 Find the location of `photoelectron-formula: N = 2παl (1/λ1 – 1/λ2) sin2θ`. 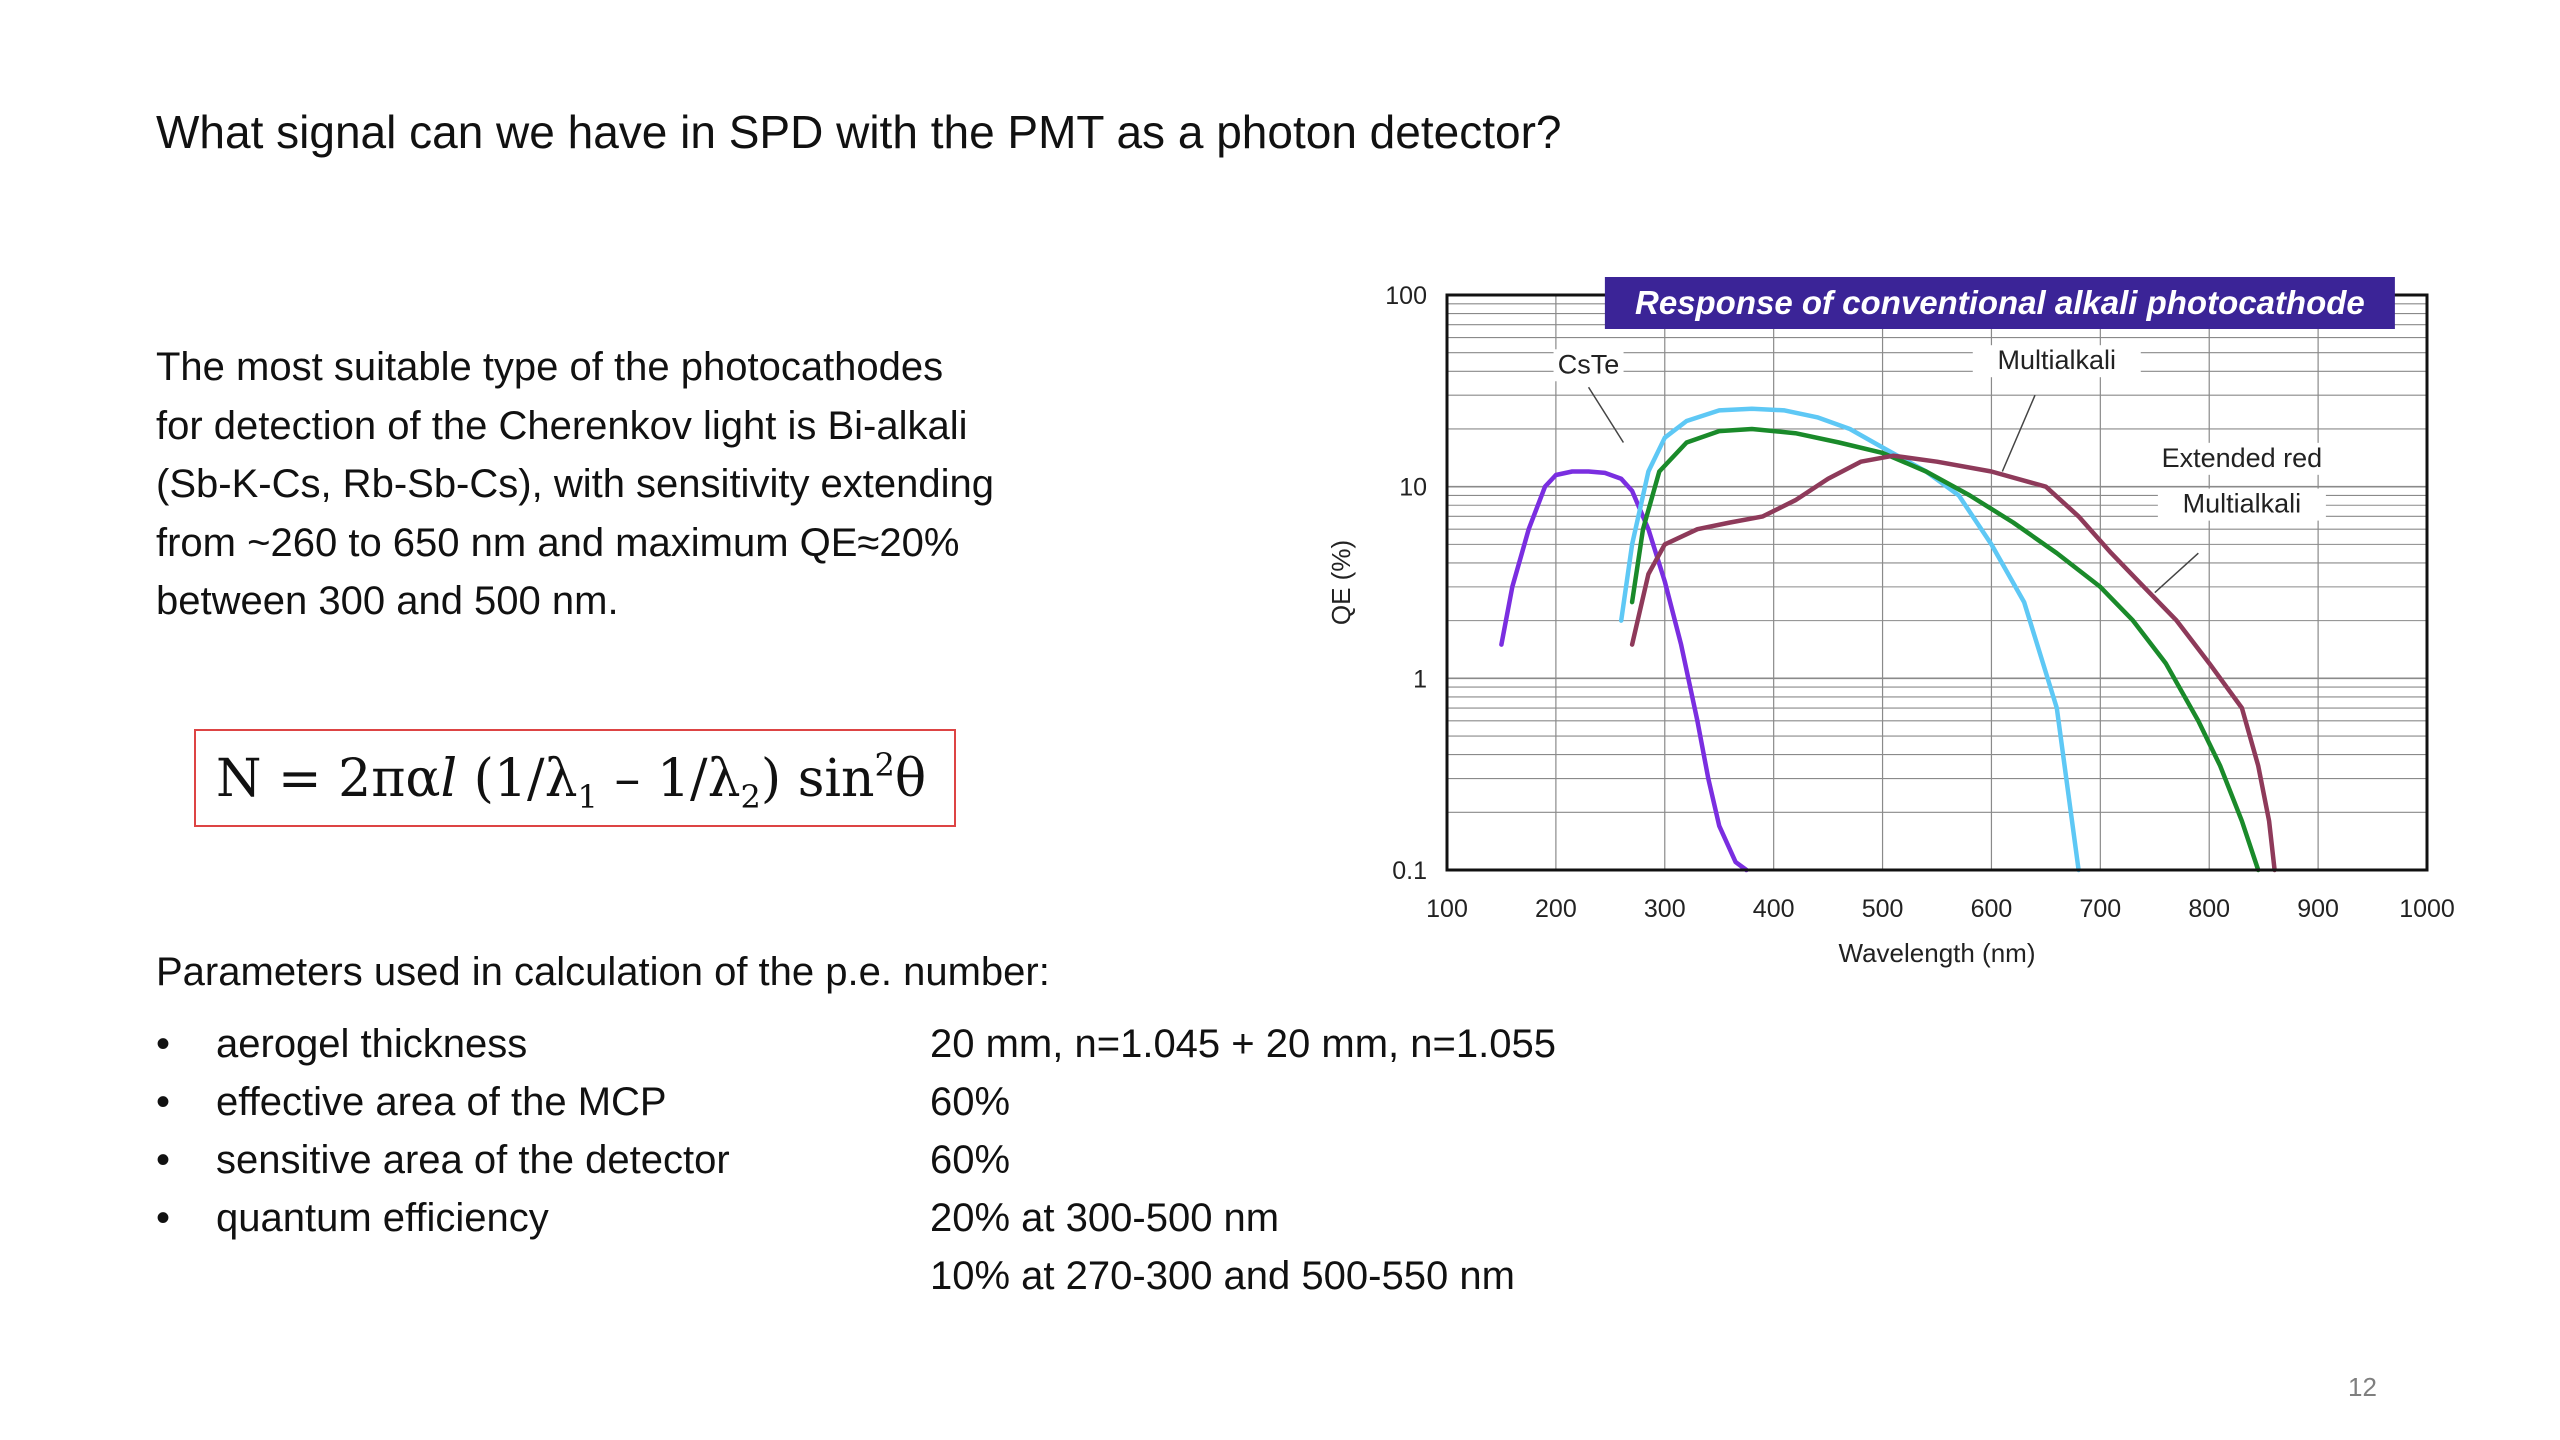

photoelectron-formula: N = 2παl (1/λ1 – 1/λ2) sin2θ is located at coordinates (571, 781).